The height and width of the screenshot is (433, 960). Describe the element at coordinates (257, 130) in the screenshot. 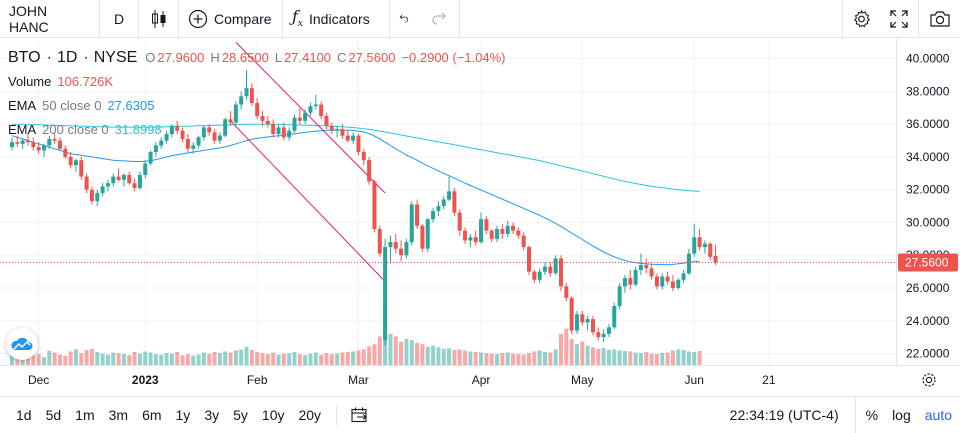

I see `legend-ema200-row: EMA 200 close 0 31.8998` at that location.